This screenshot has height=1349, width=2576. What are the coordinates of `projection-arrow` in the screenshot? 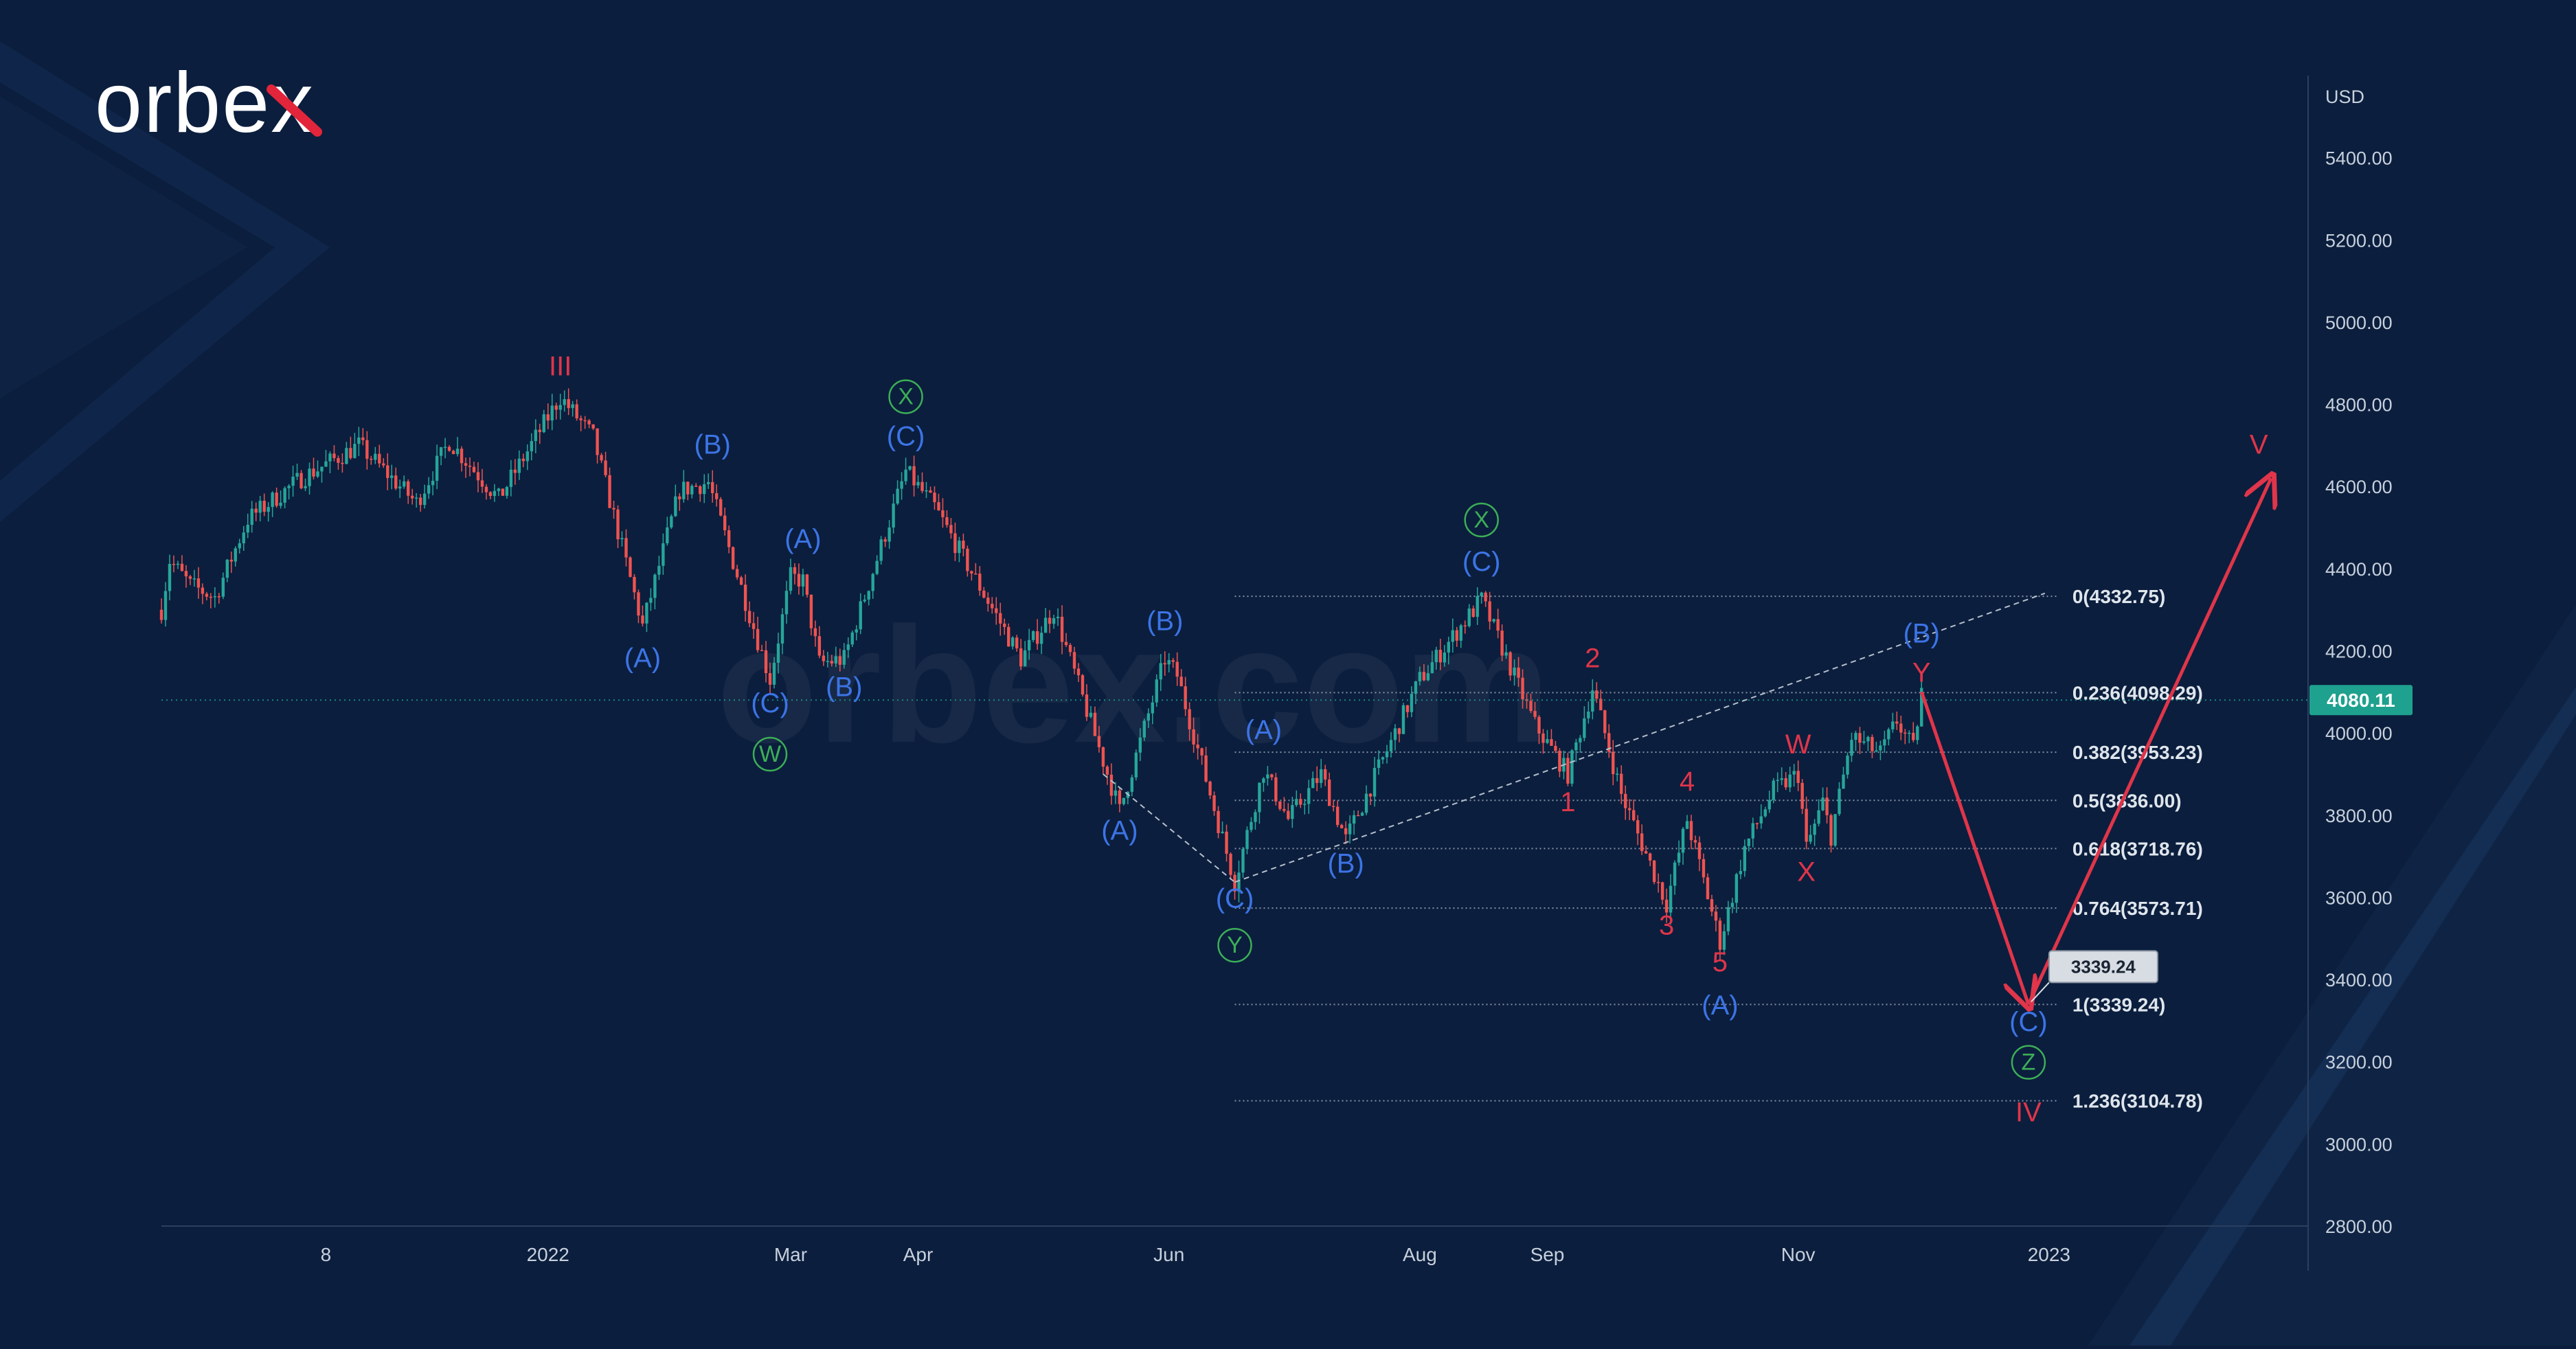 It's located at (2148, 742).